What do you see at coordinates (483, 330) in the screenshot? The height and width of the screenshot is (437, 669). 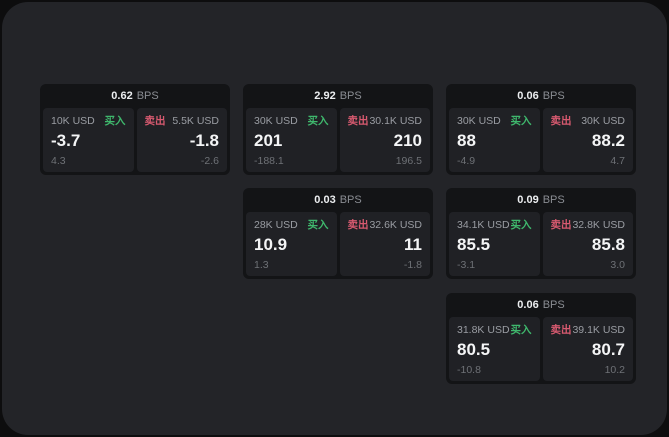 I see `buy-size: 31.8K USD` at bounding box center [483, 330].